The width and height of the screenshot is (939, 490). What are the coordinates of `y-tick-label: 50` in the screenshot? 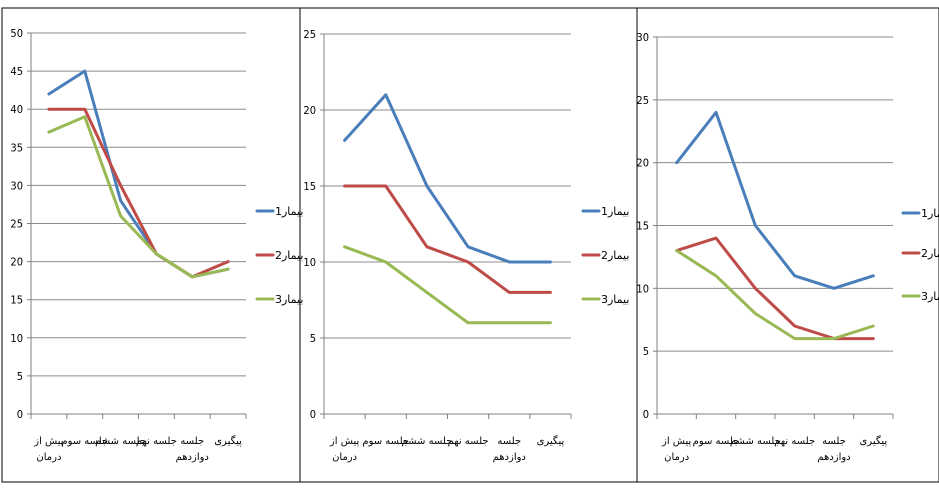 It's located at (16, 33).